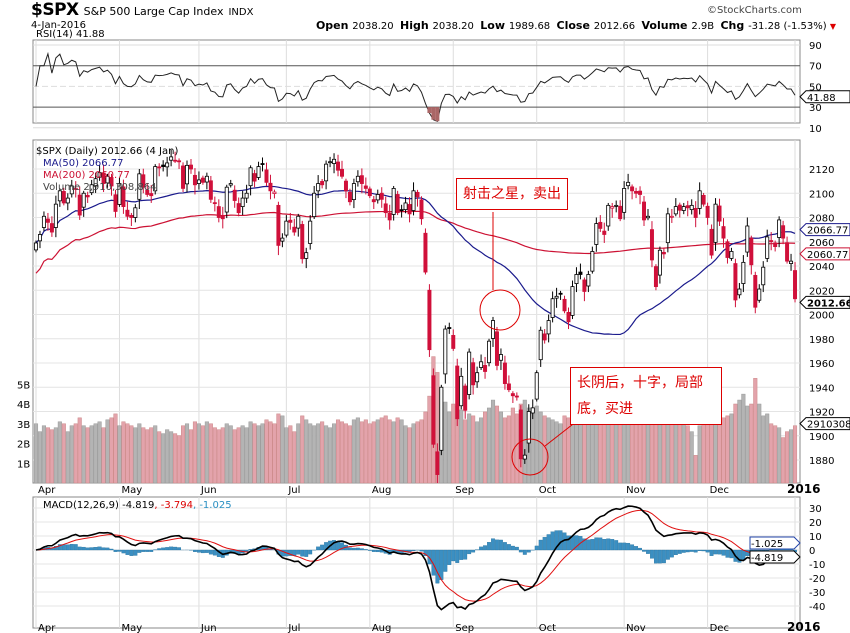 This screenshot has width=850, height=633. I want to click on macd-tick: 20, so click(815, 523).